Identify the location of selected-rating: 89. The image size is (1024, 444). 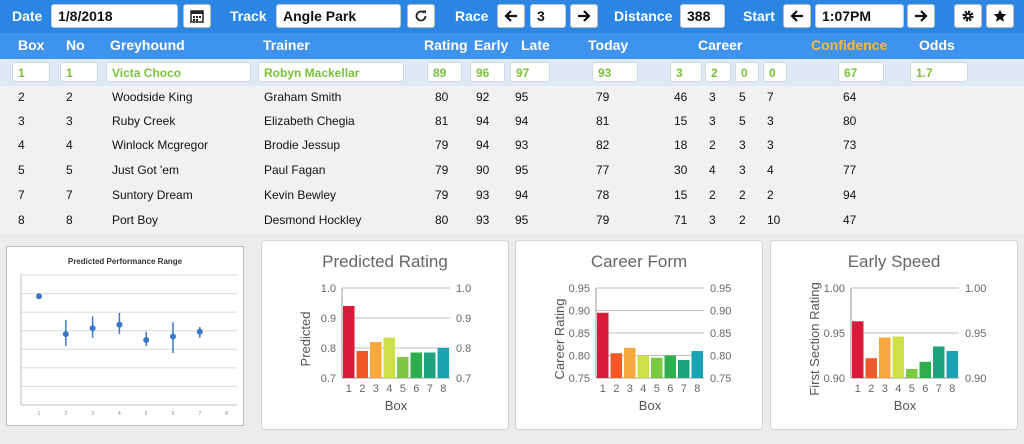
(444, 72).